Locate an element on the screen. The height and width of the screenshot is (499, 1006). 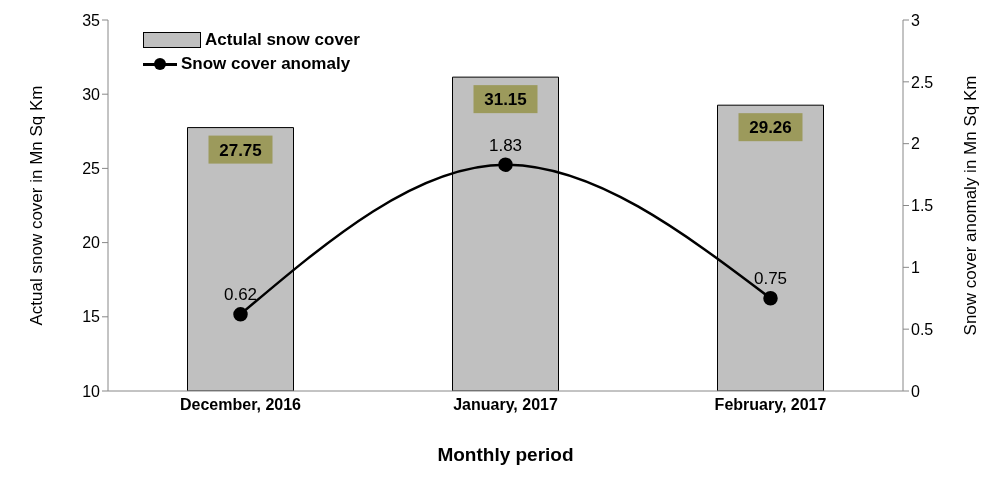
y-tick-label: 20 is located at coordinates (91, 243).